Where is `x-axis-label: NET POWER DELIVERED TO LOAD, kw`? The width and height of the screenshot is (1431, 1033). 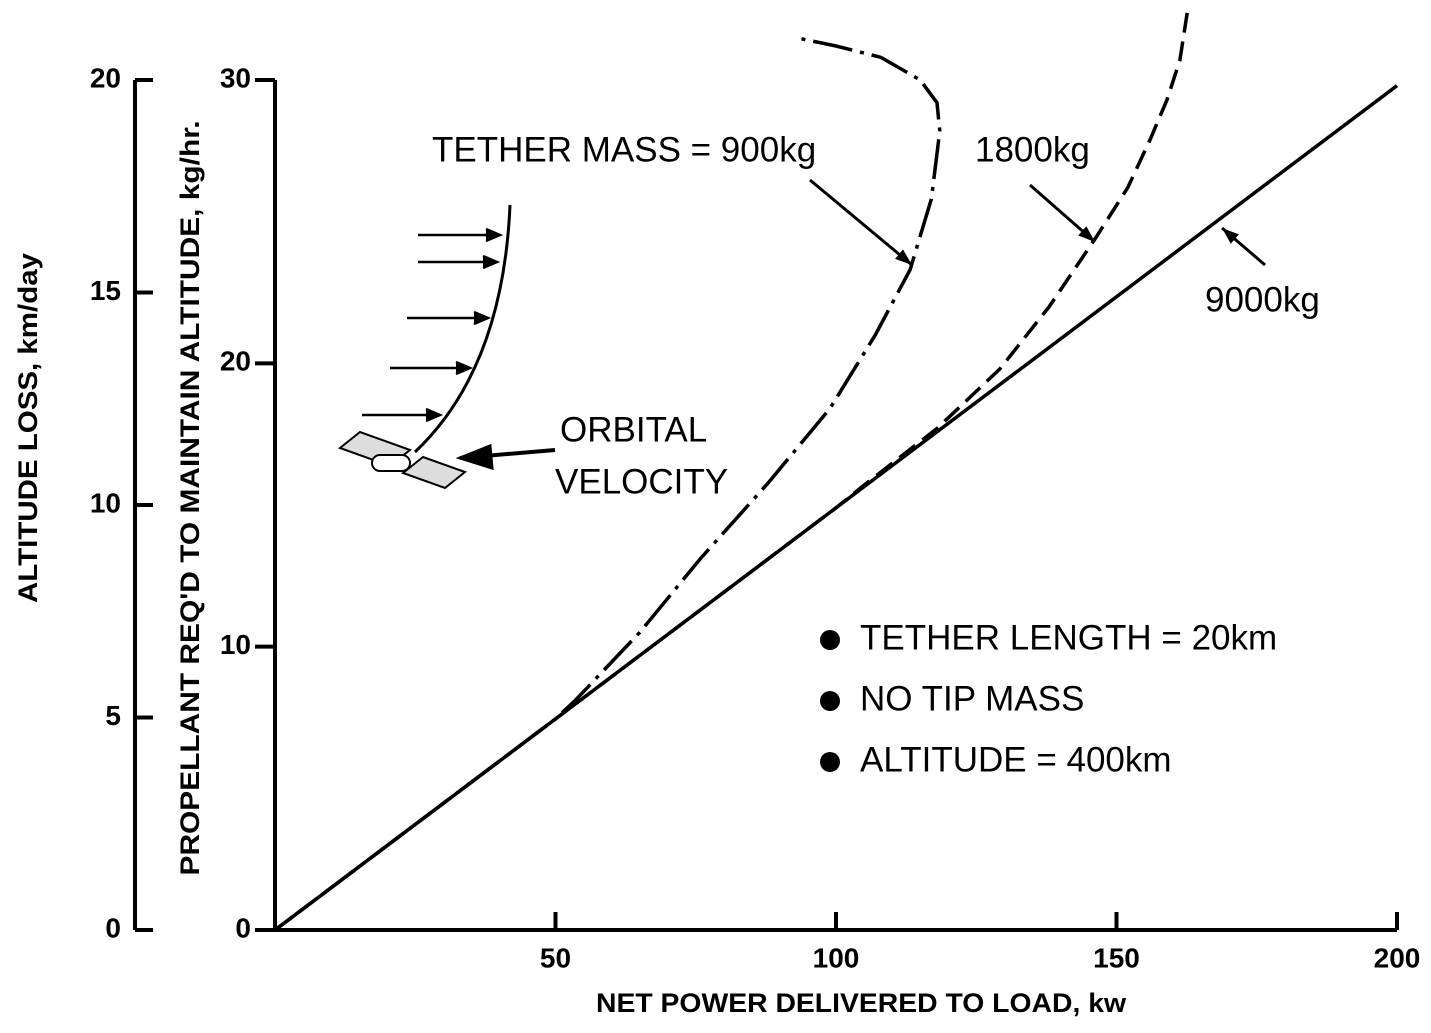 x-axis-label: NET POWER DELIVERED TO LOAD, kw is located at coordinates (861, 1003).